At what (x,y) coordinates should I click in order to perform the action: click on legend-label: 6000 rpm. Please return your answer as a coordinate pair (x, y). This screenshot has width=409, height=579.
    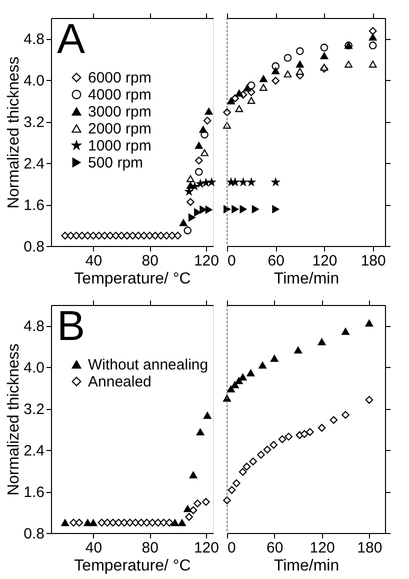
    Looking at the image, I should click on (120, 78).